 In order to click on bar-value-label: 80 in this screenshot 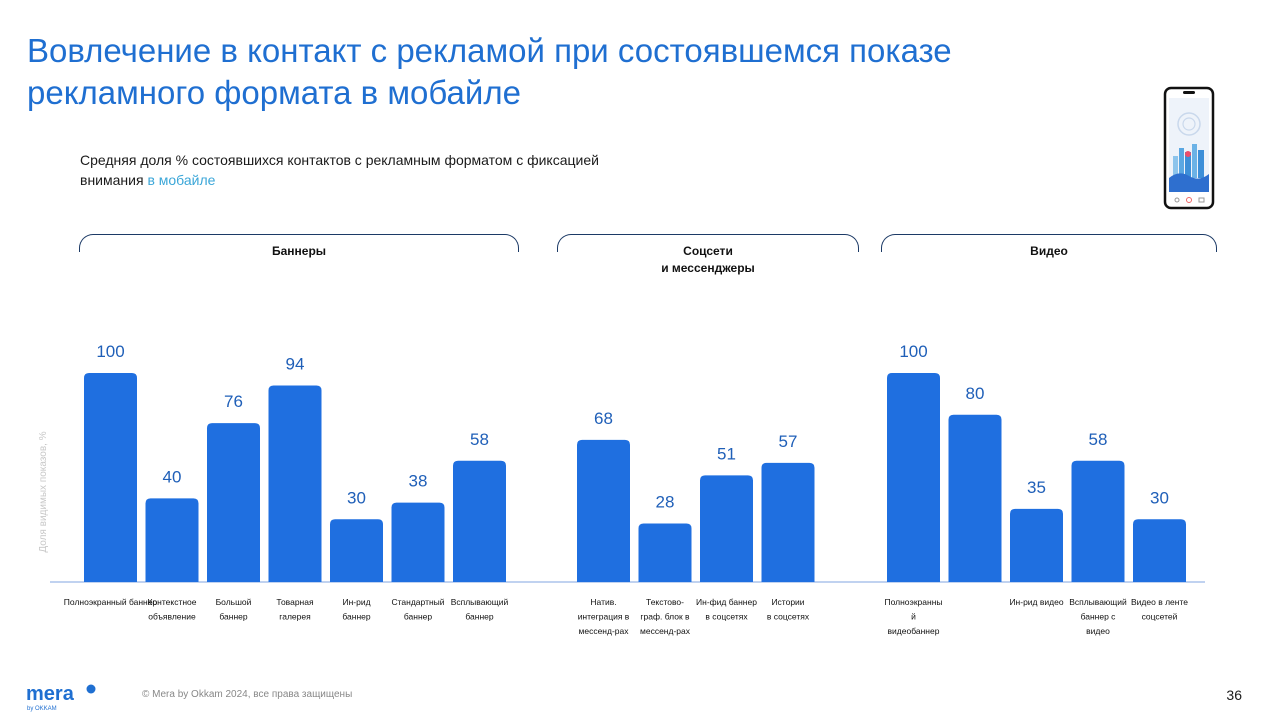, I will do `click(975, 393)`.